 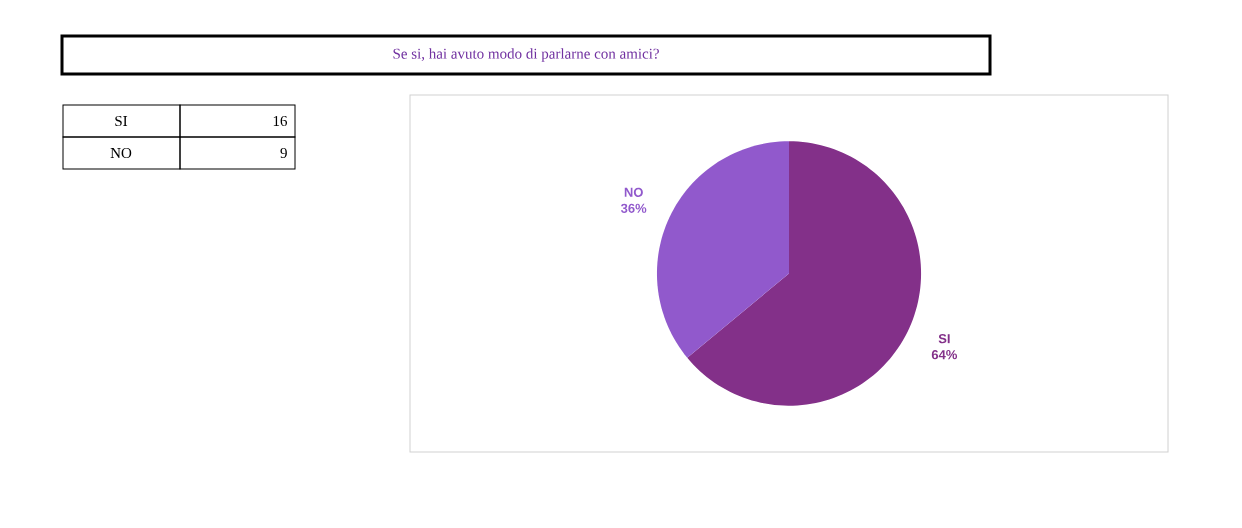 What do you see at coordinates (944, 339) in the screenshot?
I see `slice-label: SI` at bounding box center [944, 339].